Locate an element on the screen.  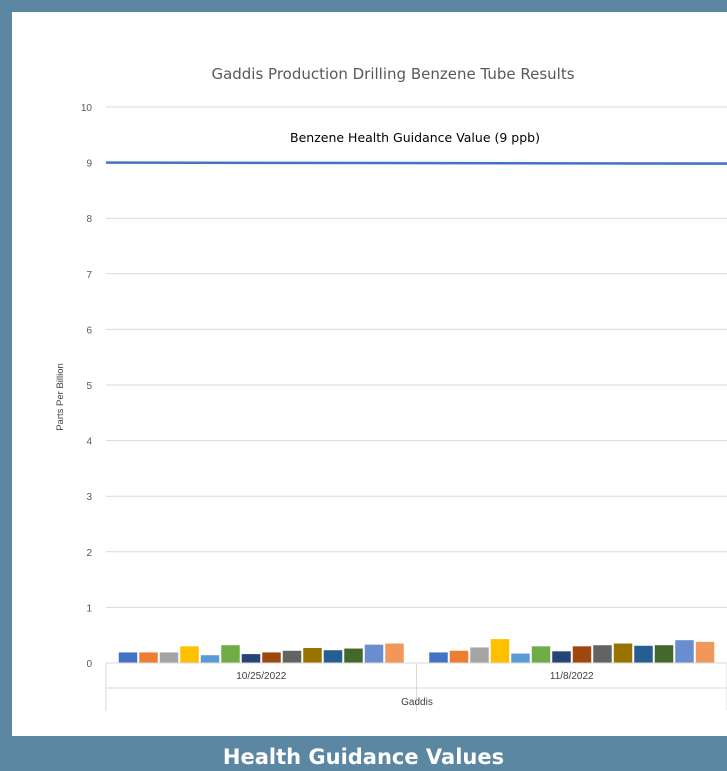
y-tick-label: 2 is located at coordinates (89, 553).